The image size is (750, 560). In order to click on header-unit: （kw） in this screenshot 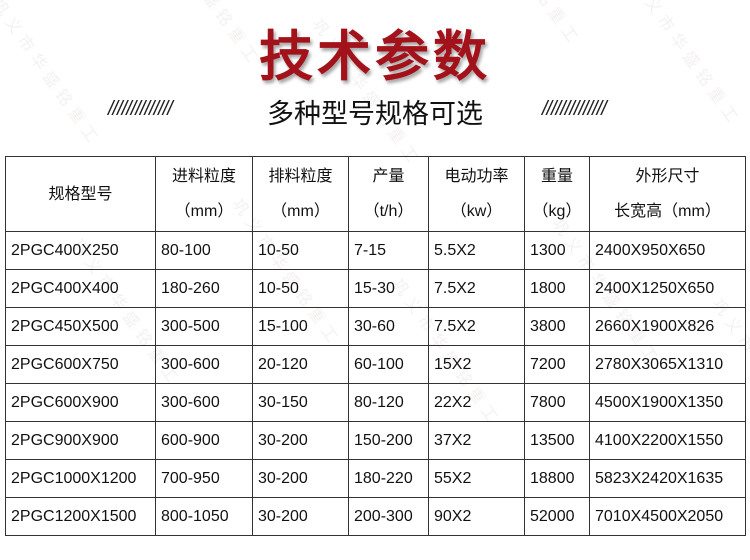, I will do `click(476, 211)`.